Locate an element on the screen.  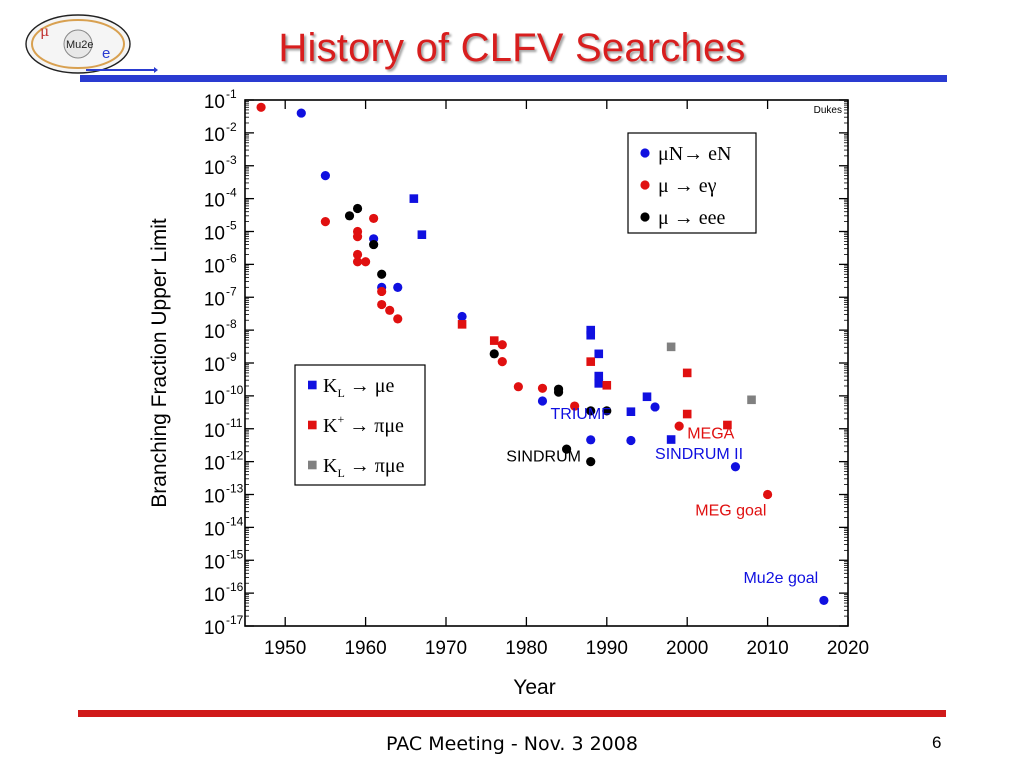
logo-text: Mu2e is located at coordinates (80, 45).